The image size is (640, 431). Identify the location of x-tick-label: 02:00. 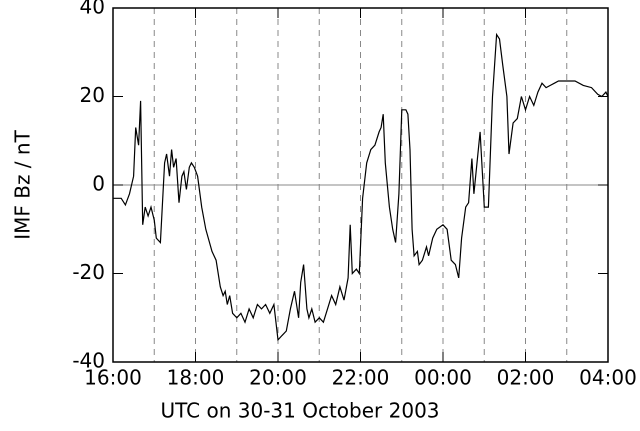
(526, 378).